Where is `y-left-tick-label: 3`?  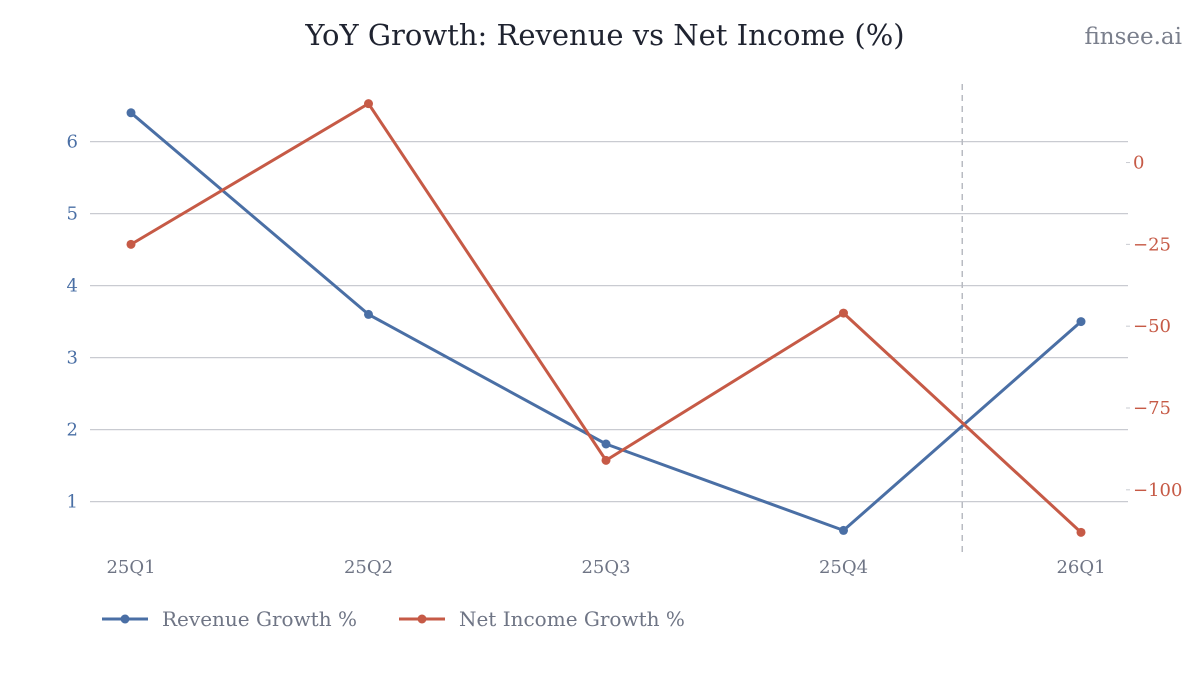 y-left-tick-label: 3 is located at coordinates (72, 358).